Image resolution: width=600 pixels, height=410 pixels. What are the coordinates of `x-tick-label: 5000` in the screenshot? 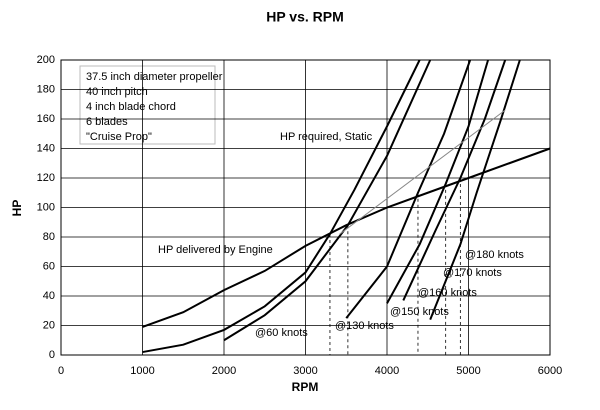 It's located at (468, 371).